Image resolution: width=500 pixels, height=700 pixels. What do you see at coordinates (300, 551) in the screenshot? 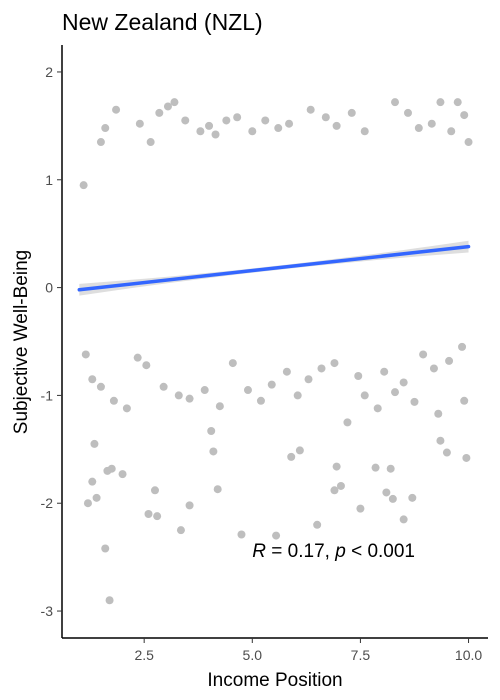
I see `r-value: = 0.17,` at bounding box center [300, 551].